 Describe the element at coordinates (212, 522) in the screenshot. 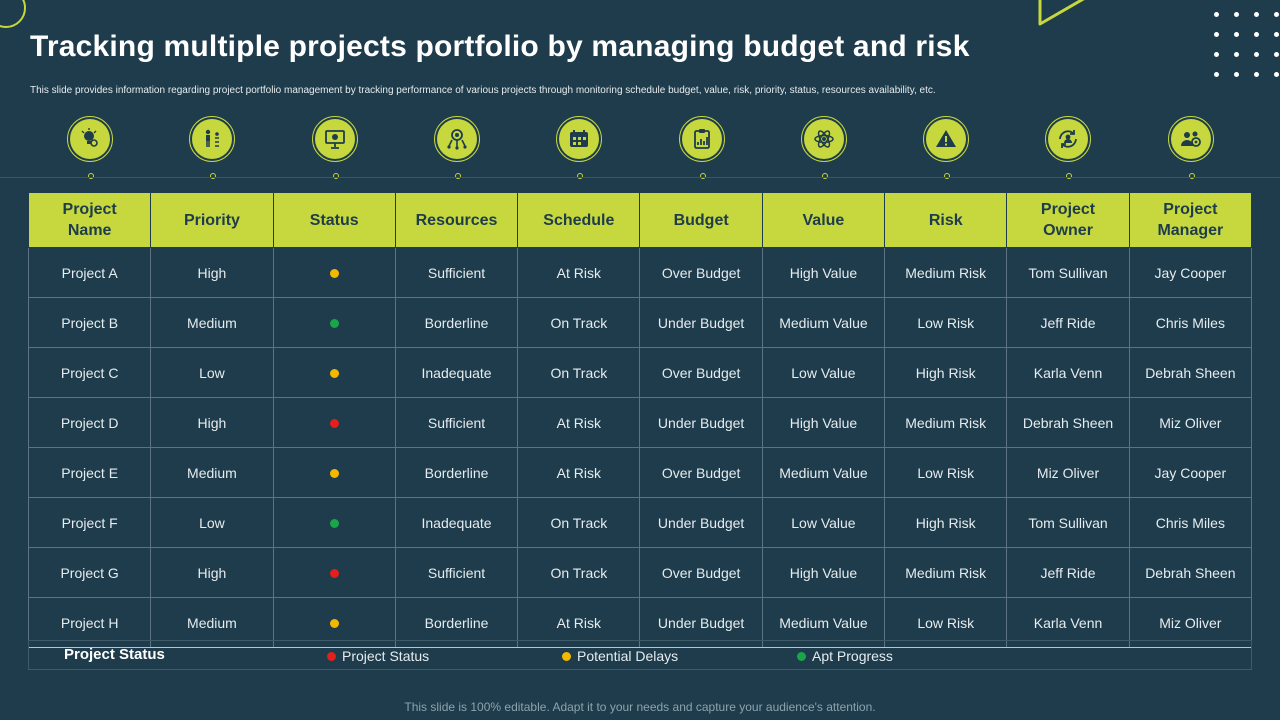

I see `cell-priority: Low` at that location.